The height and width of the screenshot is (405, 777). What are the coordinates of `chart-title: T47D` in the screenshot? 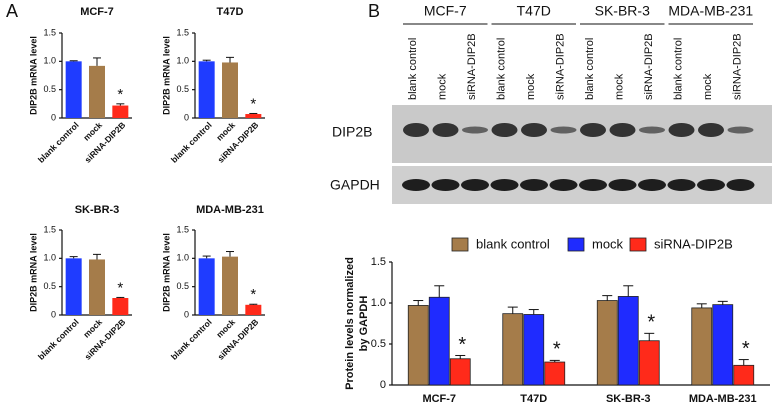 It's located at (230, 12).